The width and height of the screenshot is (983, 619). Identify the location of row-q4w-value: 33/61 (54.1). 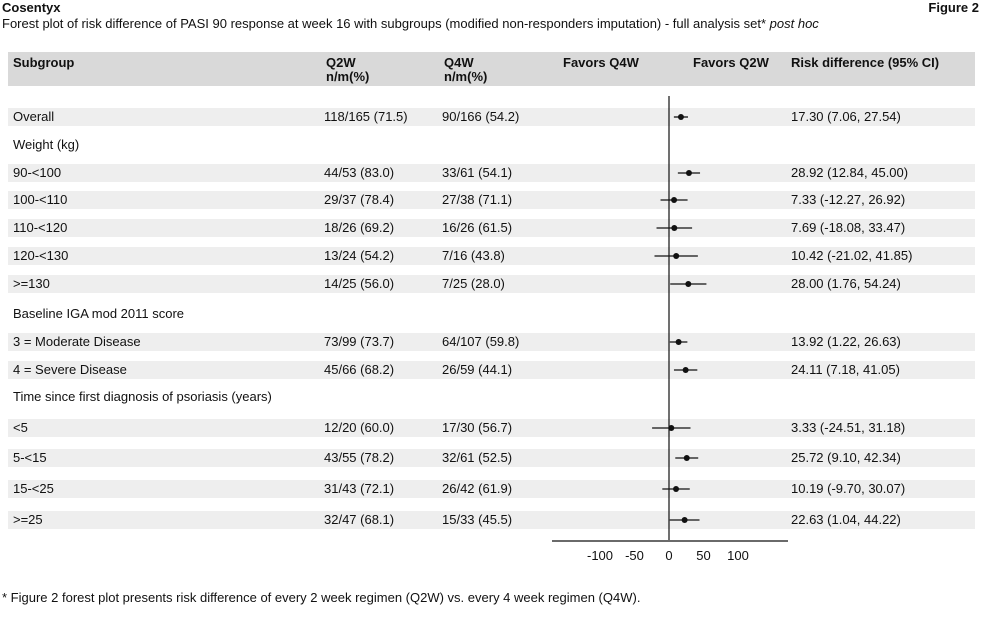
(477, 172).